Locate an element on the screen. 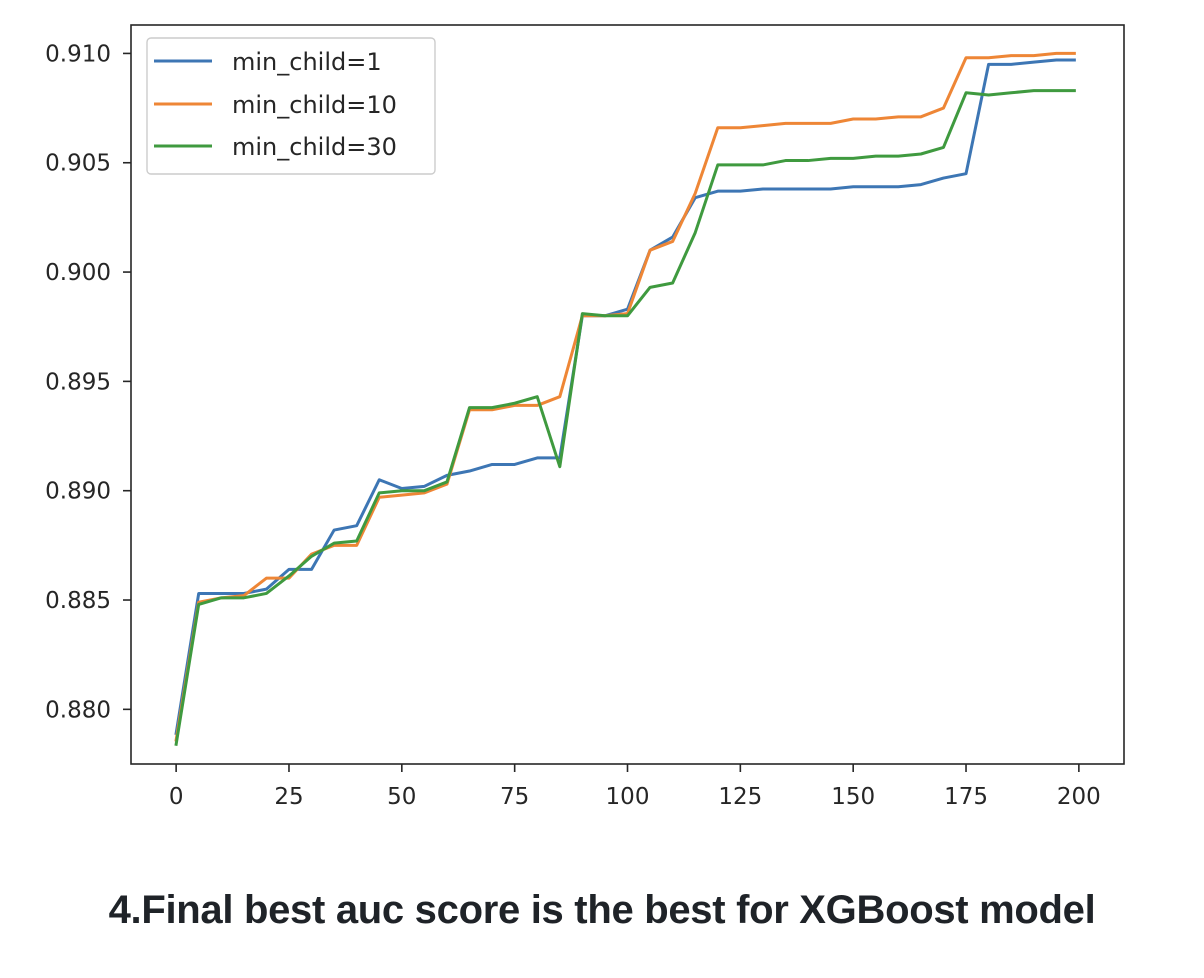 This screenshot has width=1204, height=978. y-tick-label: 0.910 is located at coordinates (78, 54).